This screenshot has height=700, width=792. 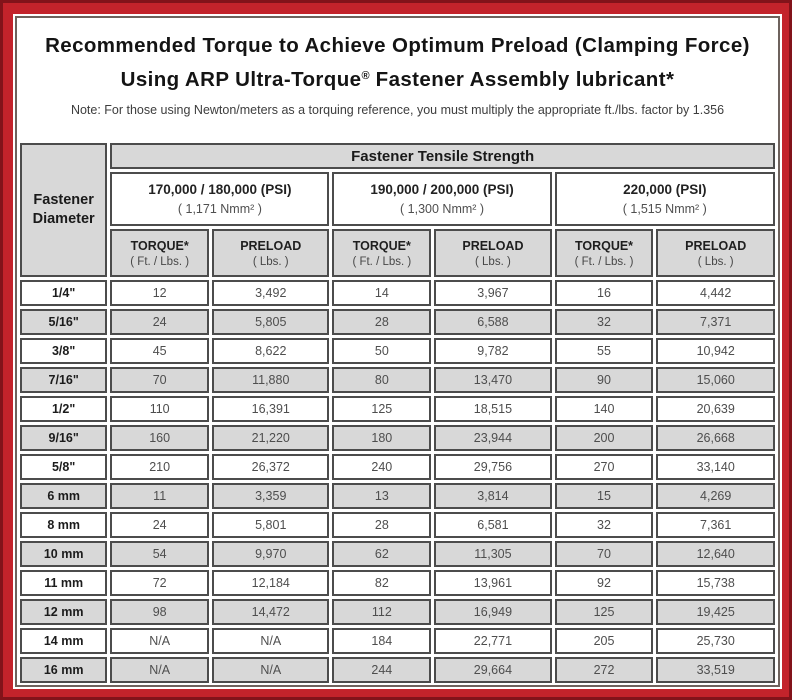 What do you see at coordinates (715, 496) in the screenshot?
I see `preload-value-cell: 4,269` at bounding box center [715, 496].